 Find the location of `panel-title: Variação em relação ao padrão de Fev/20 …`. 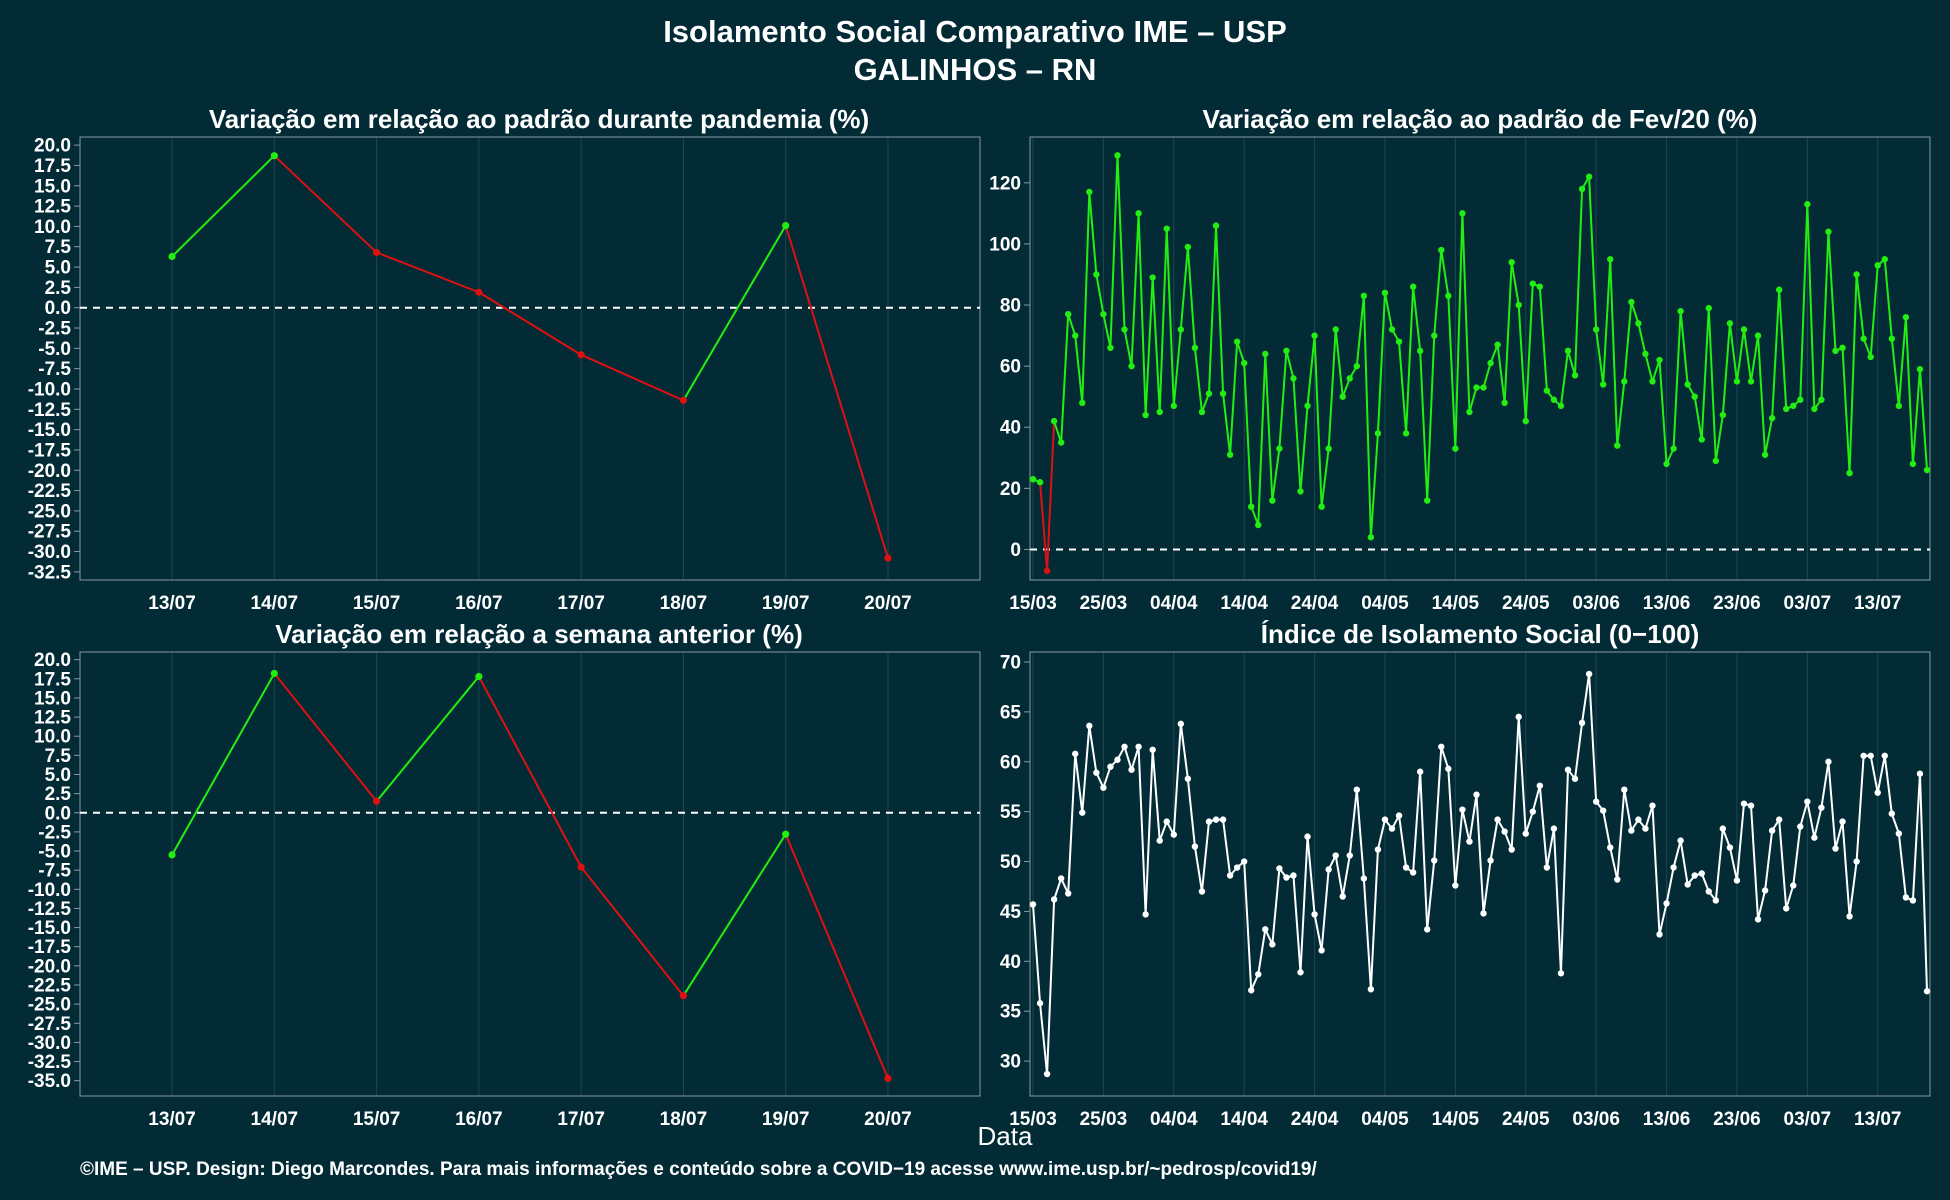

panel-title: Variação em relação ao padrão de Fev/20 … is located at coordinates (1480, 119).